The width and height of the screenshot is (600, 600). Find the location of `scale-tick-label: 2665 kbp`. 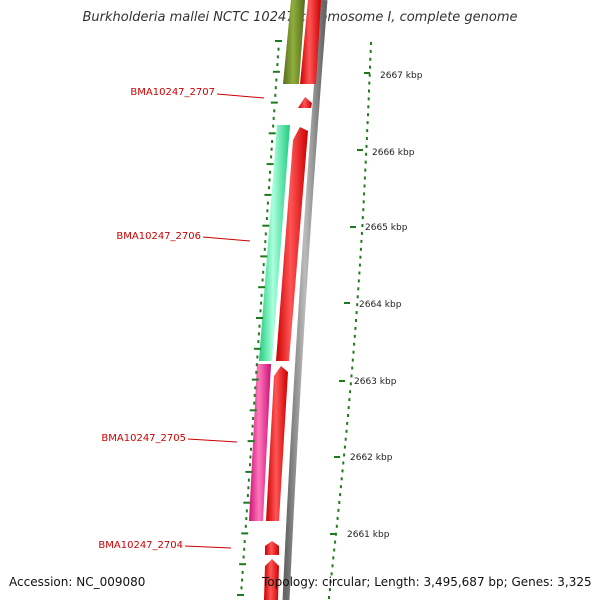

scale-tick-label: 2665 kbp is located at coordinates (386, 228).